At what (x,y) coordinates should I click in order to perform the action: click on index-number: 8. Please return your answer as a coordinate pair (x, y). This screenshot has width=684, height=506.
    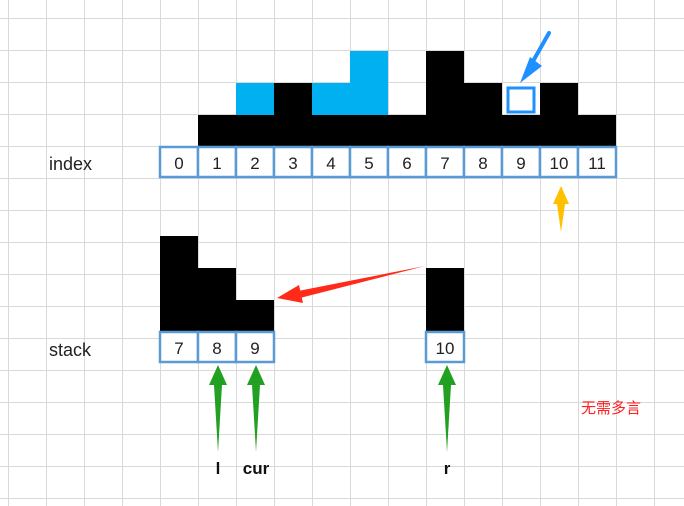
    Looking at the image, I should click on (482, 163).